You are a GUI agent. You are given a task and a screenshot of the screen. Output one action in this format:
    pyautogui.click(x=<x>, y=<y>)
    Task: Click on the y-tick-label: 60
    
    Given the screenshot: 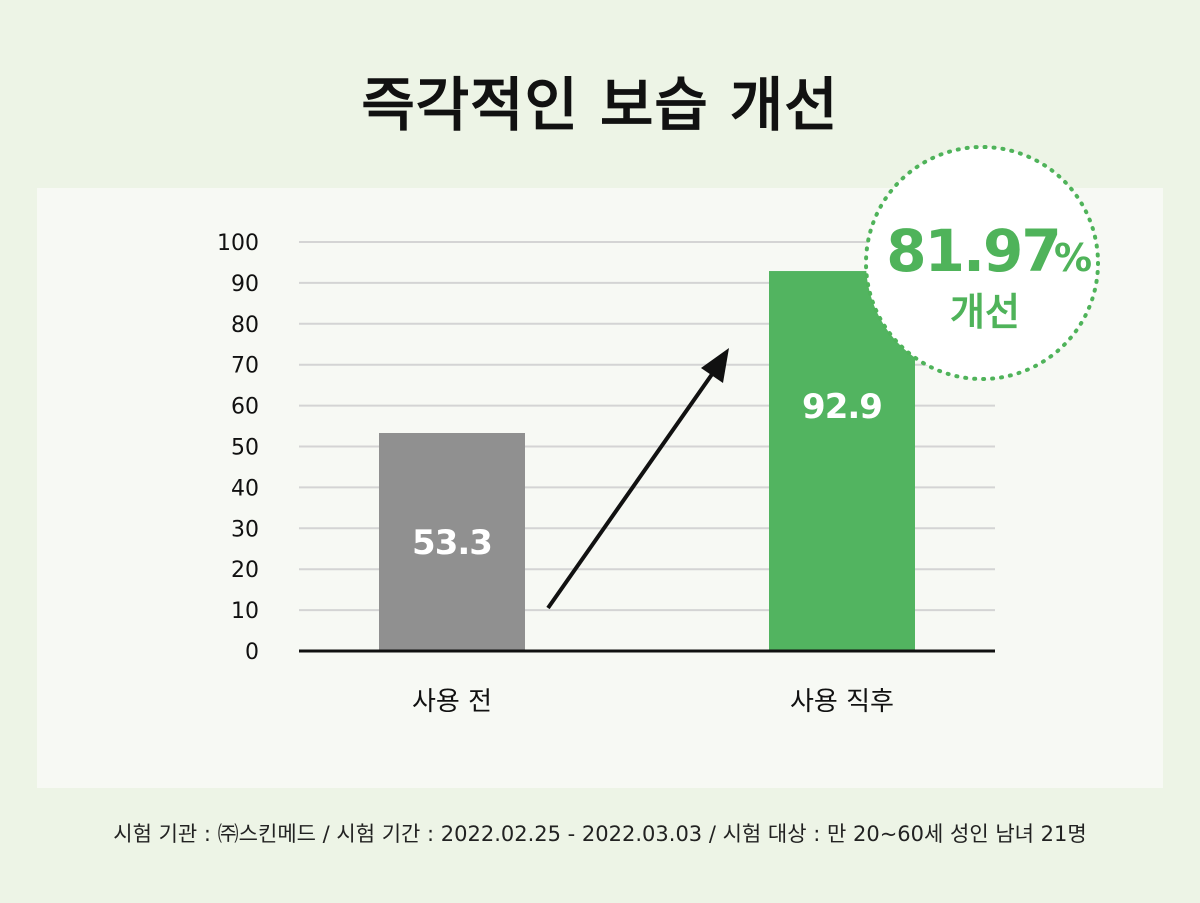 What is the action you would take?
    pyautogui.click(x=245, y=407)
    